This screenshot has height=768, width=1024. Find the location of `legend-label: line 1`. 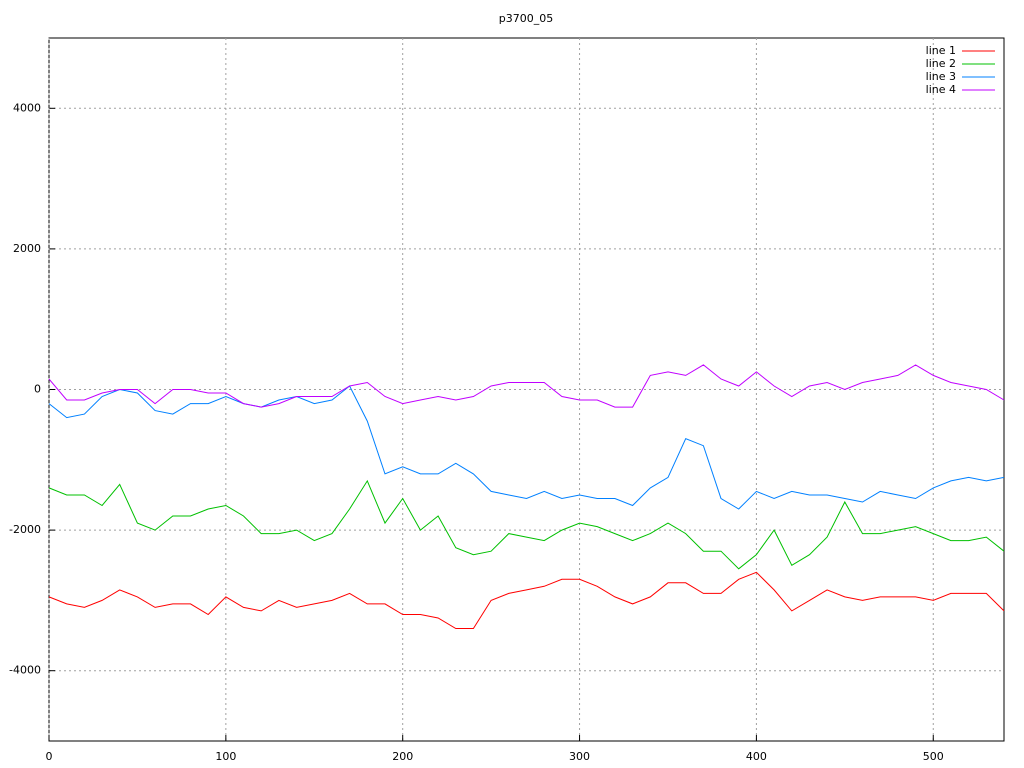

legend-label: line 1 is located at coordinates (941, 50).